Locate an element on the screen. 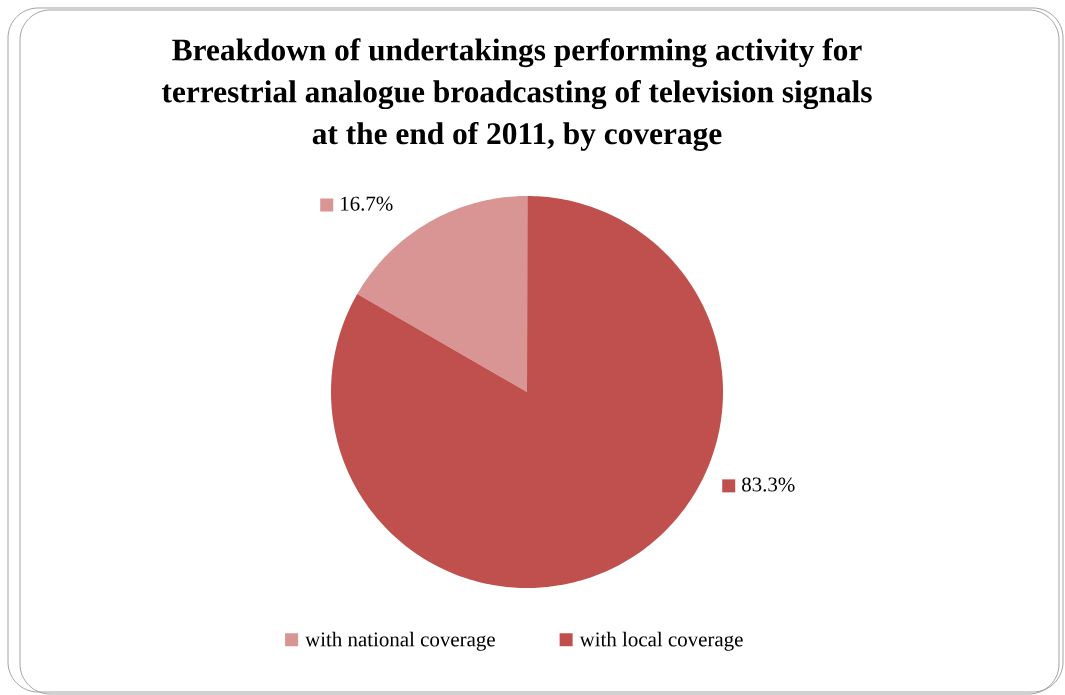  legend-label: with local coverage is located at coordinates (661, 641).